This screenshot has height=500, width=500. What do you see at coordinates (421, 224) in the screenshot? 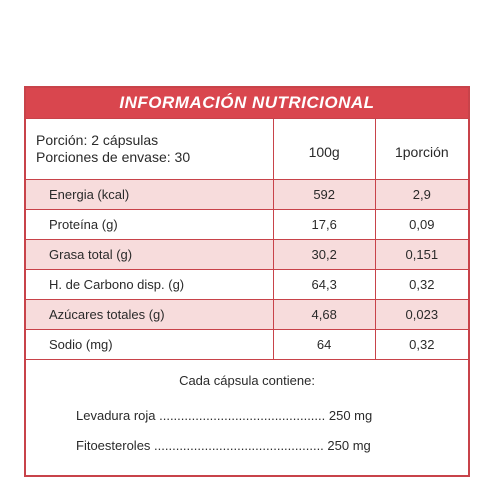
I see `value-portion: 0,09` at bounding box center [421, 224].